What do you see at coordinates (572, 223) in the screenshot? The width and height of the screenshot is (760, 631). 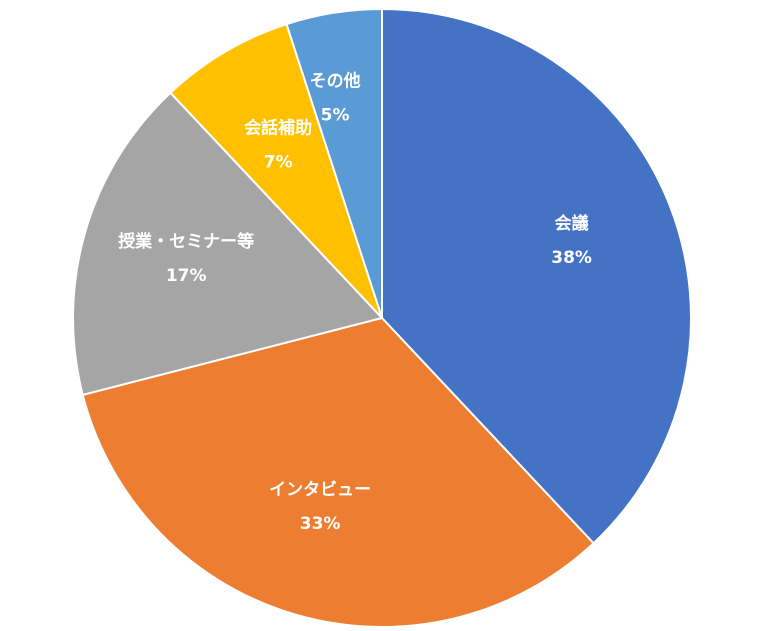 I see `slice-category-label: 会議` at bounding box center [572, 223].